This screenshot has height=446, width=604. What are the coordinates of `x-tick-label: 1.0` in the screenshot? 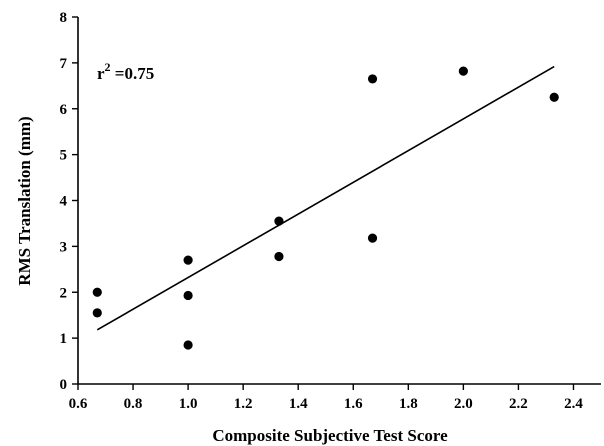 It's located at (188, 404).